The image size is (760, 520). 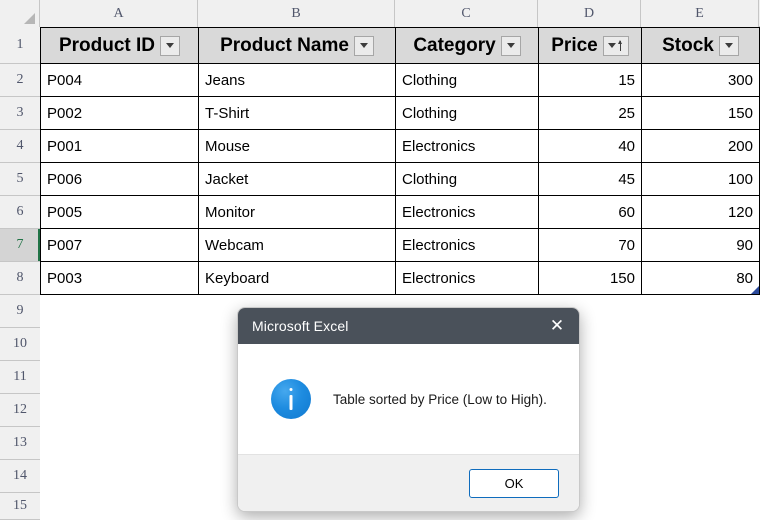 I want to click on cell-price: 45, so click(x=590, y=179).